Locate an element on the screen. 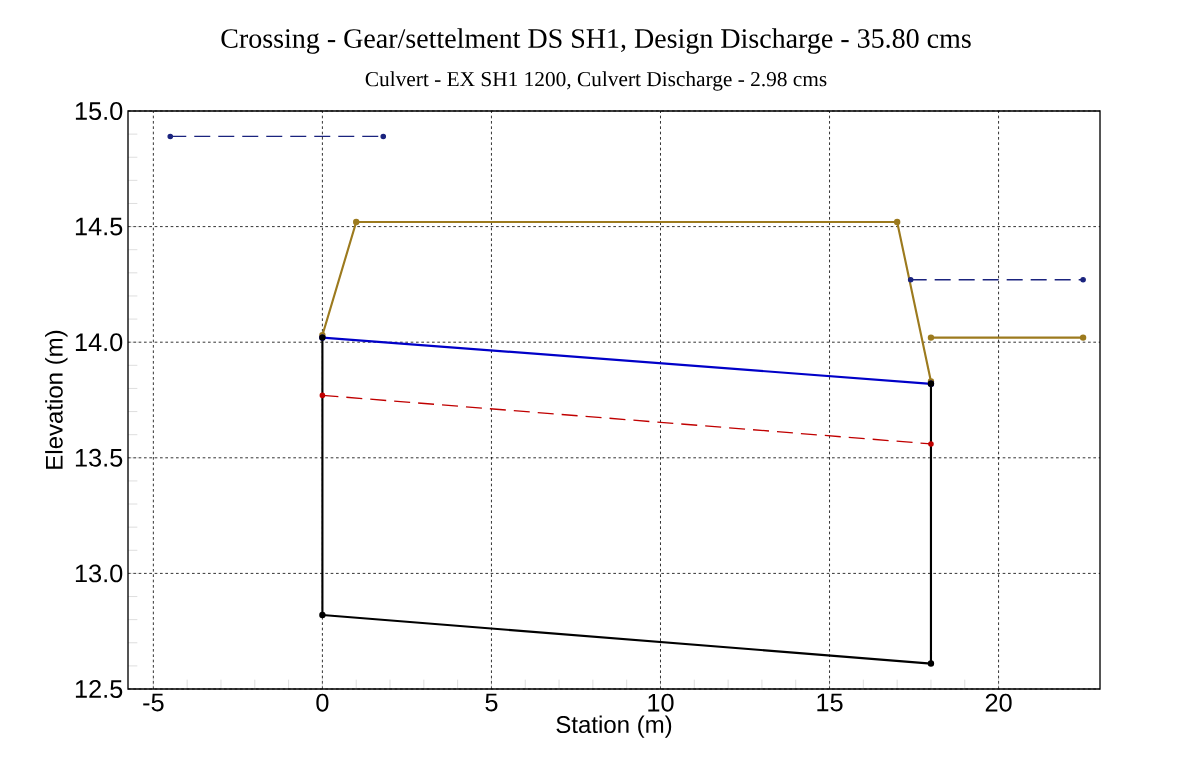 Image resolution: width=1192 pixels, height=765 pixels. x-tick-label: 10 is located at coordinates (661, 702).